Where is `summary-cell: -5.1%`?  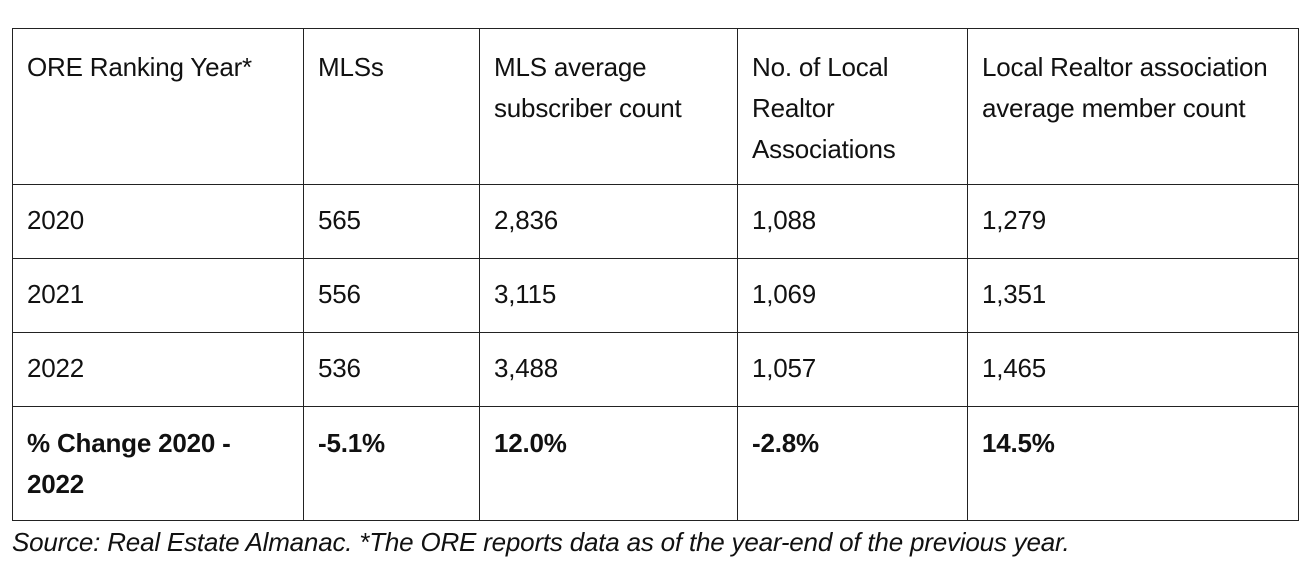 summary-cell: -5.1% is located at coordinates (391, 463).